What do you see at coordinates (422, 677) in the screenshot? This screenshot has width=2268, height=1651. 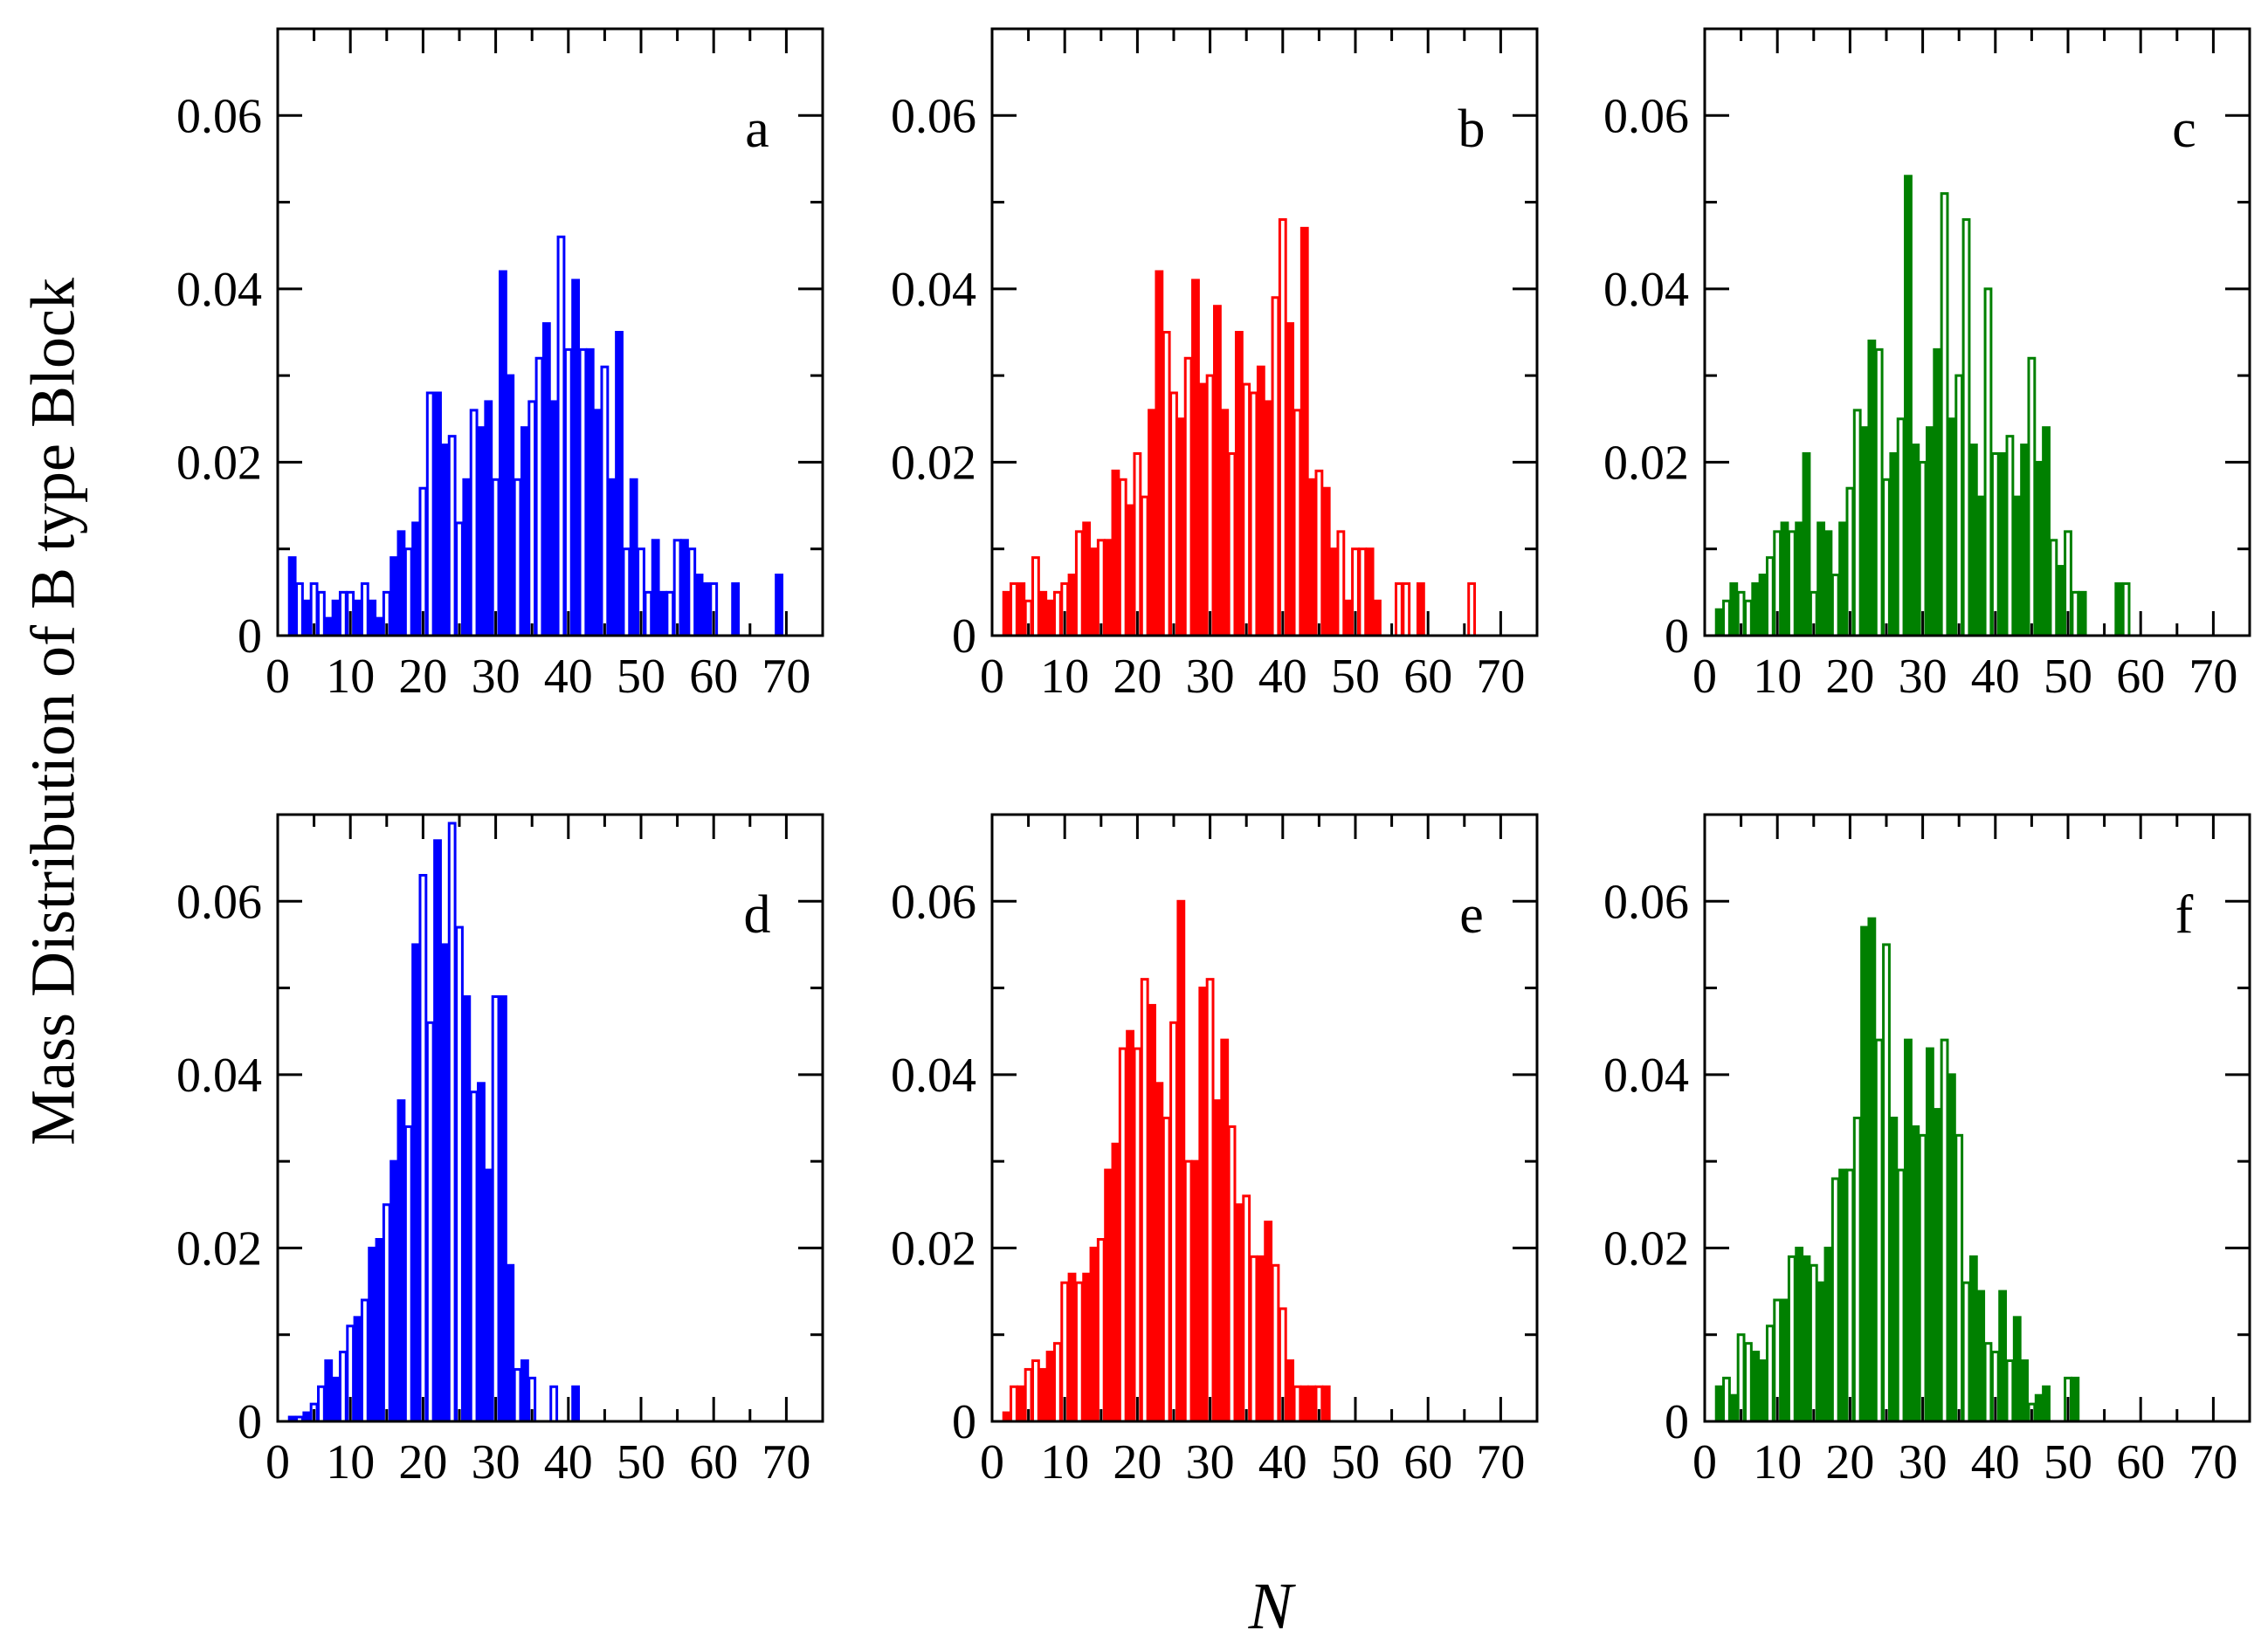 I see `x-tick-label: 20` at bounding box center [422, 677].